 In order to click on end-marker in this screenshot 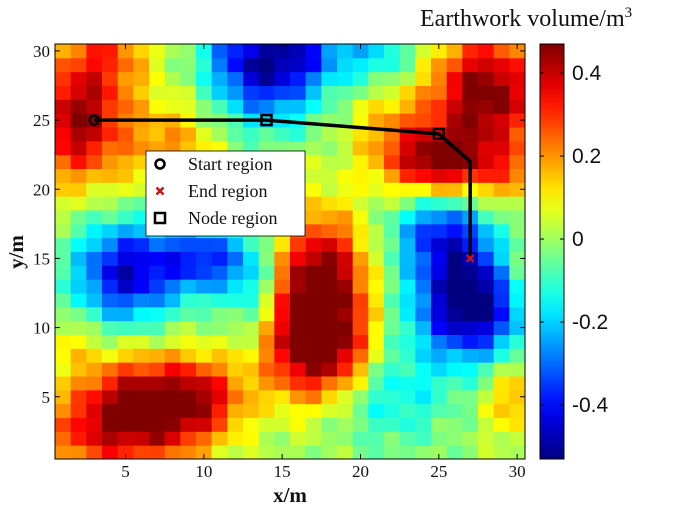, I will do `click(470, 258)`.